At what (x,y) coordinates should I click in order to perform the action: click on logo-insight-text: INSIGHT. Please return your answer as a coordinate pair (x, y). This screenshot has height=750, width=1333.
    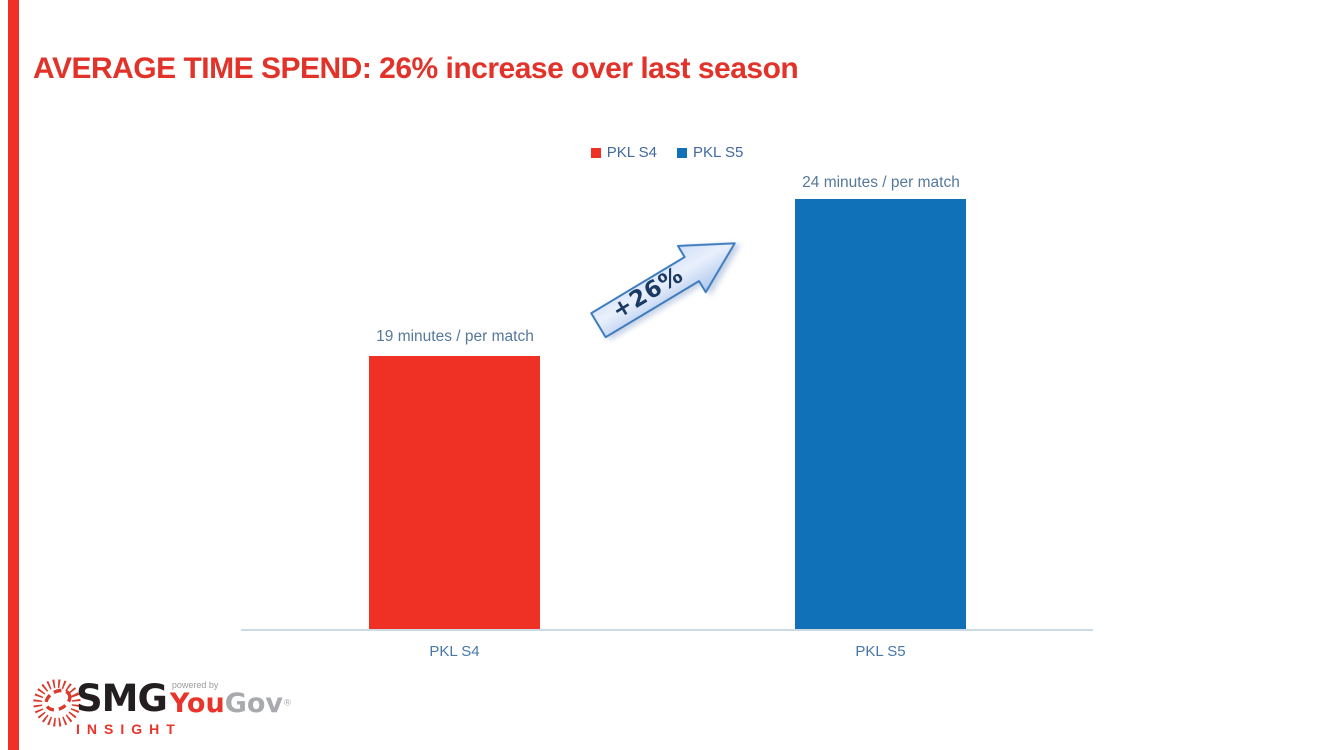
    Looking at the image, I should click on (129, 729).